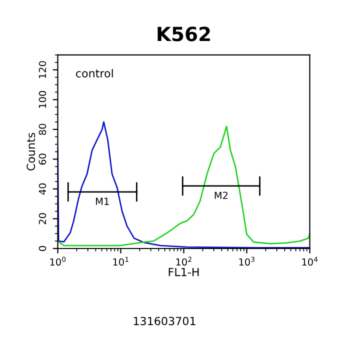  What do you see at coordinates (183, 272) in the screenshot?
I see `x-axis-title: FL1-H` at bounding box center [183, 272].